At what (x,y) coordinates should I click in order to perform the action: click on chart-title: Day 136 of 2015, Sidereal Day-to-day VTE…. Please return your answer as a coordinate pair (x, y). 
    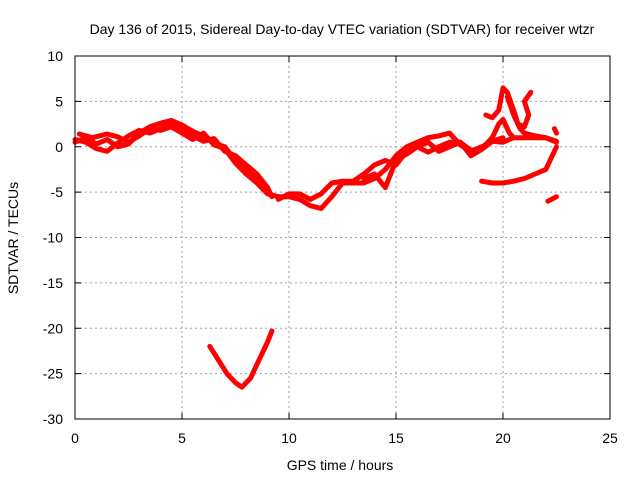
    Looking at the image, I should click on (342, 29).